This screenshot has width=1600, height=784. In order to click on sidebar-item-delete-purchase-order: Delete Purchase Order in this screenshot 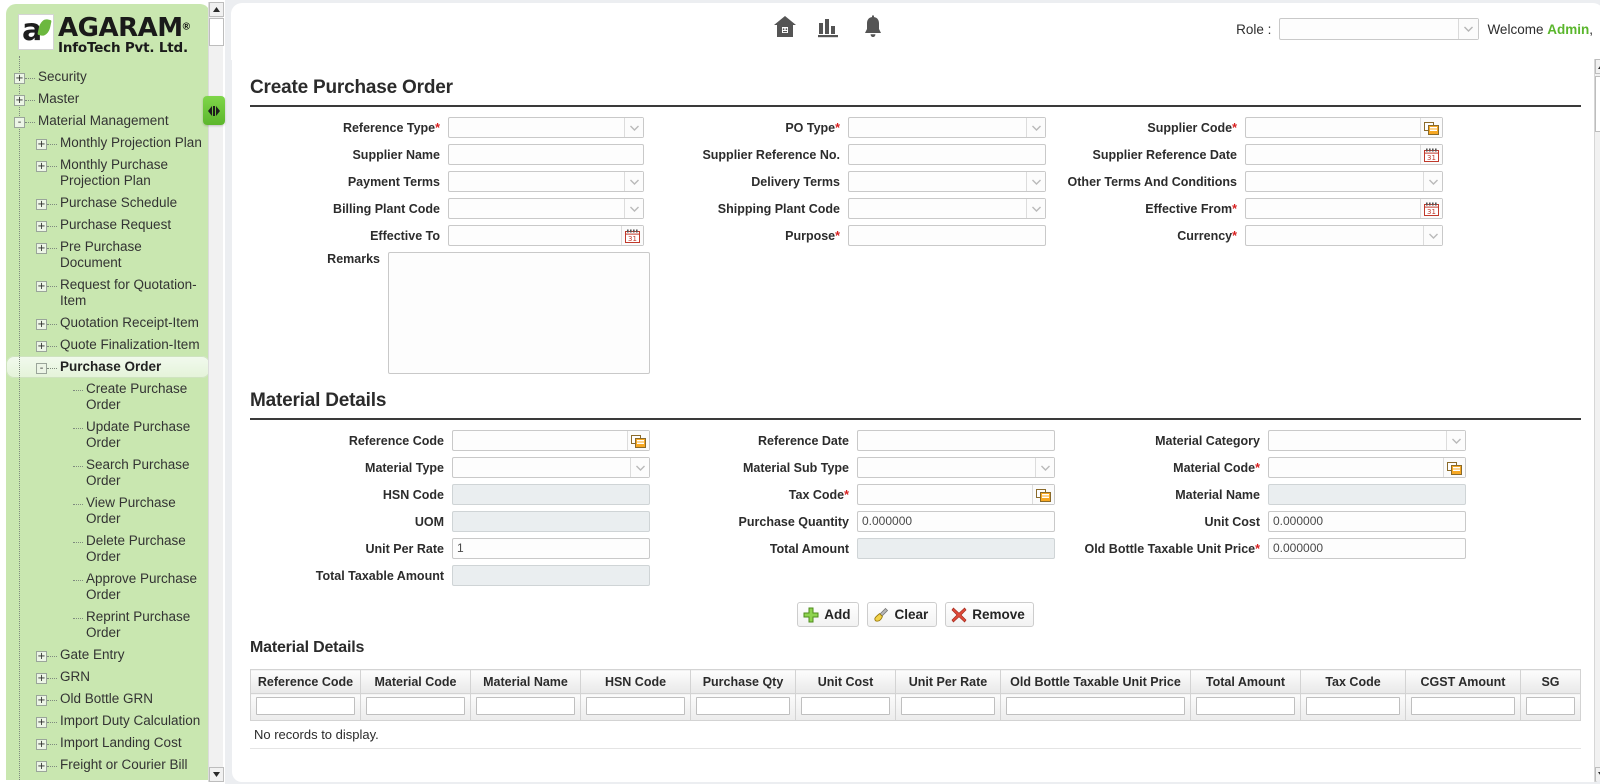, I will do `click(108, 549)`.